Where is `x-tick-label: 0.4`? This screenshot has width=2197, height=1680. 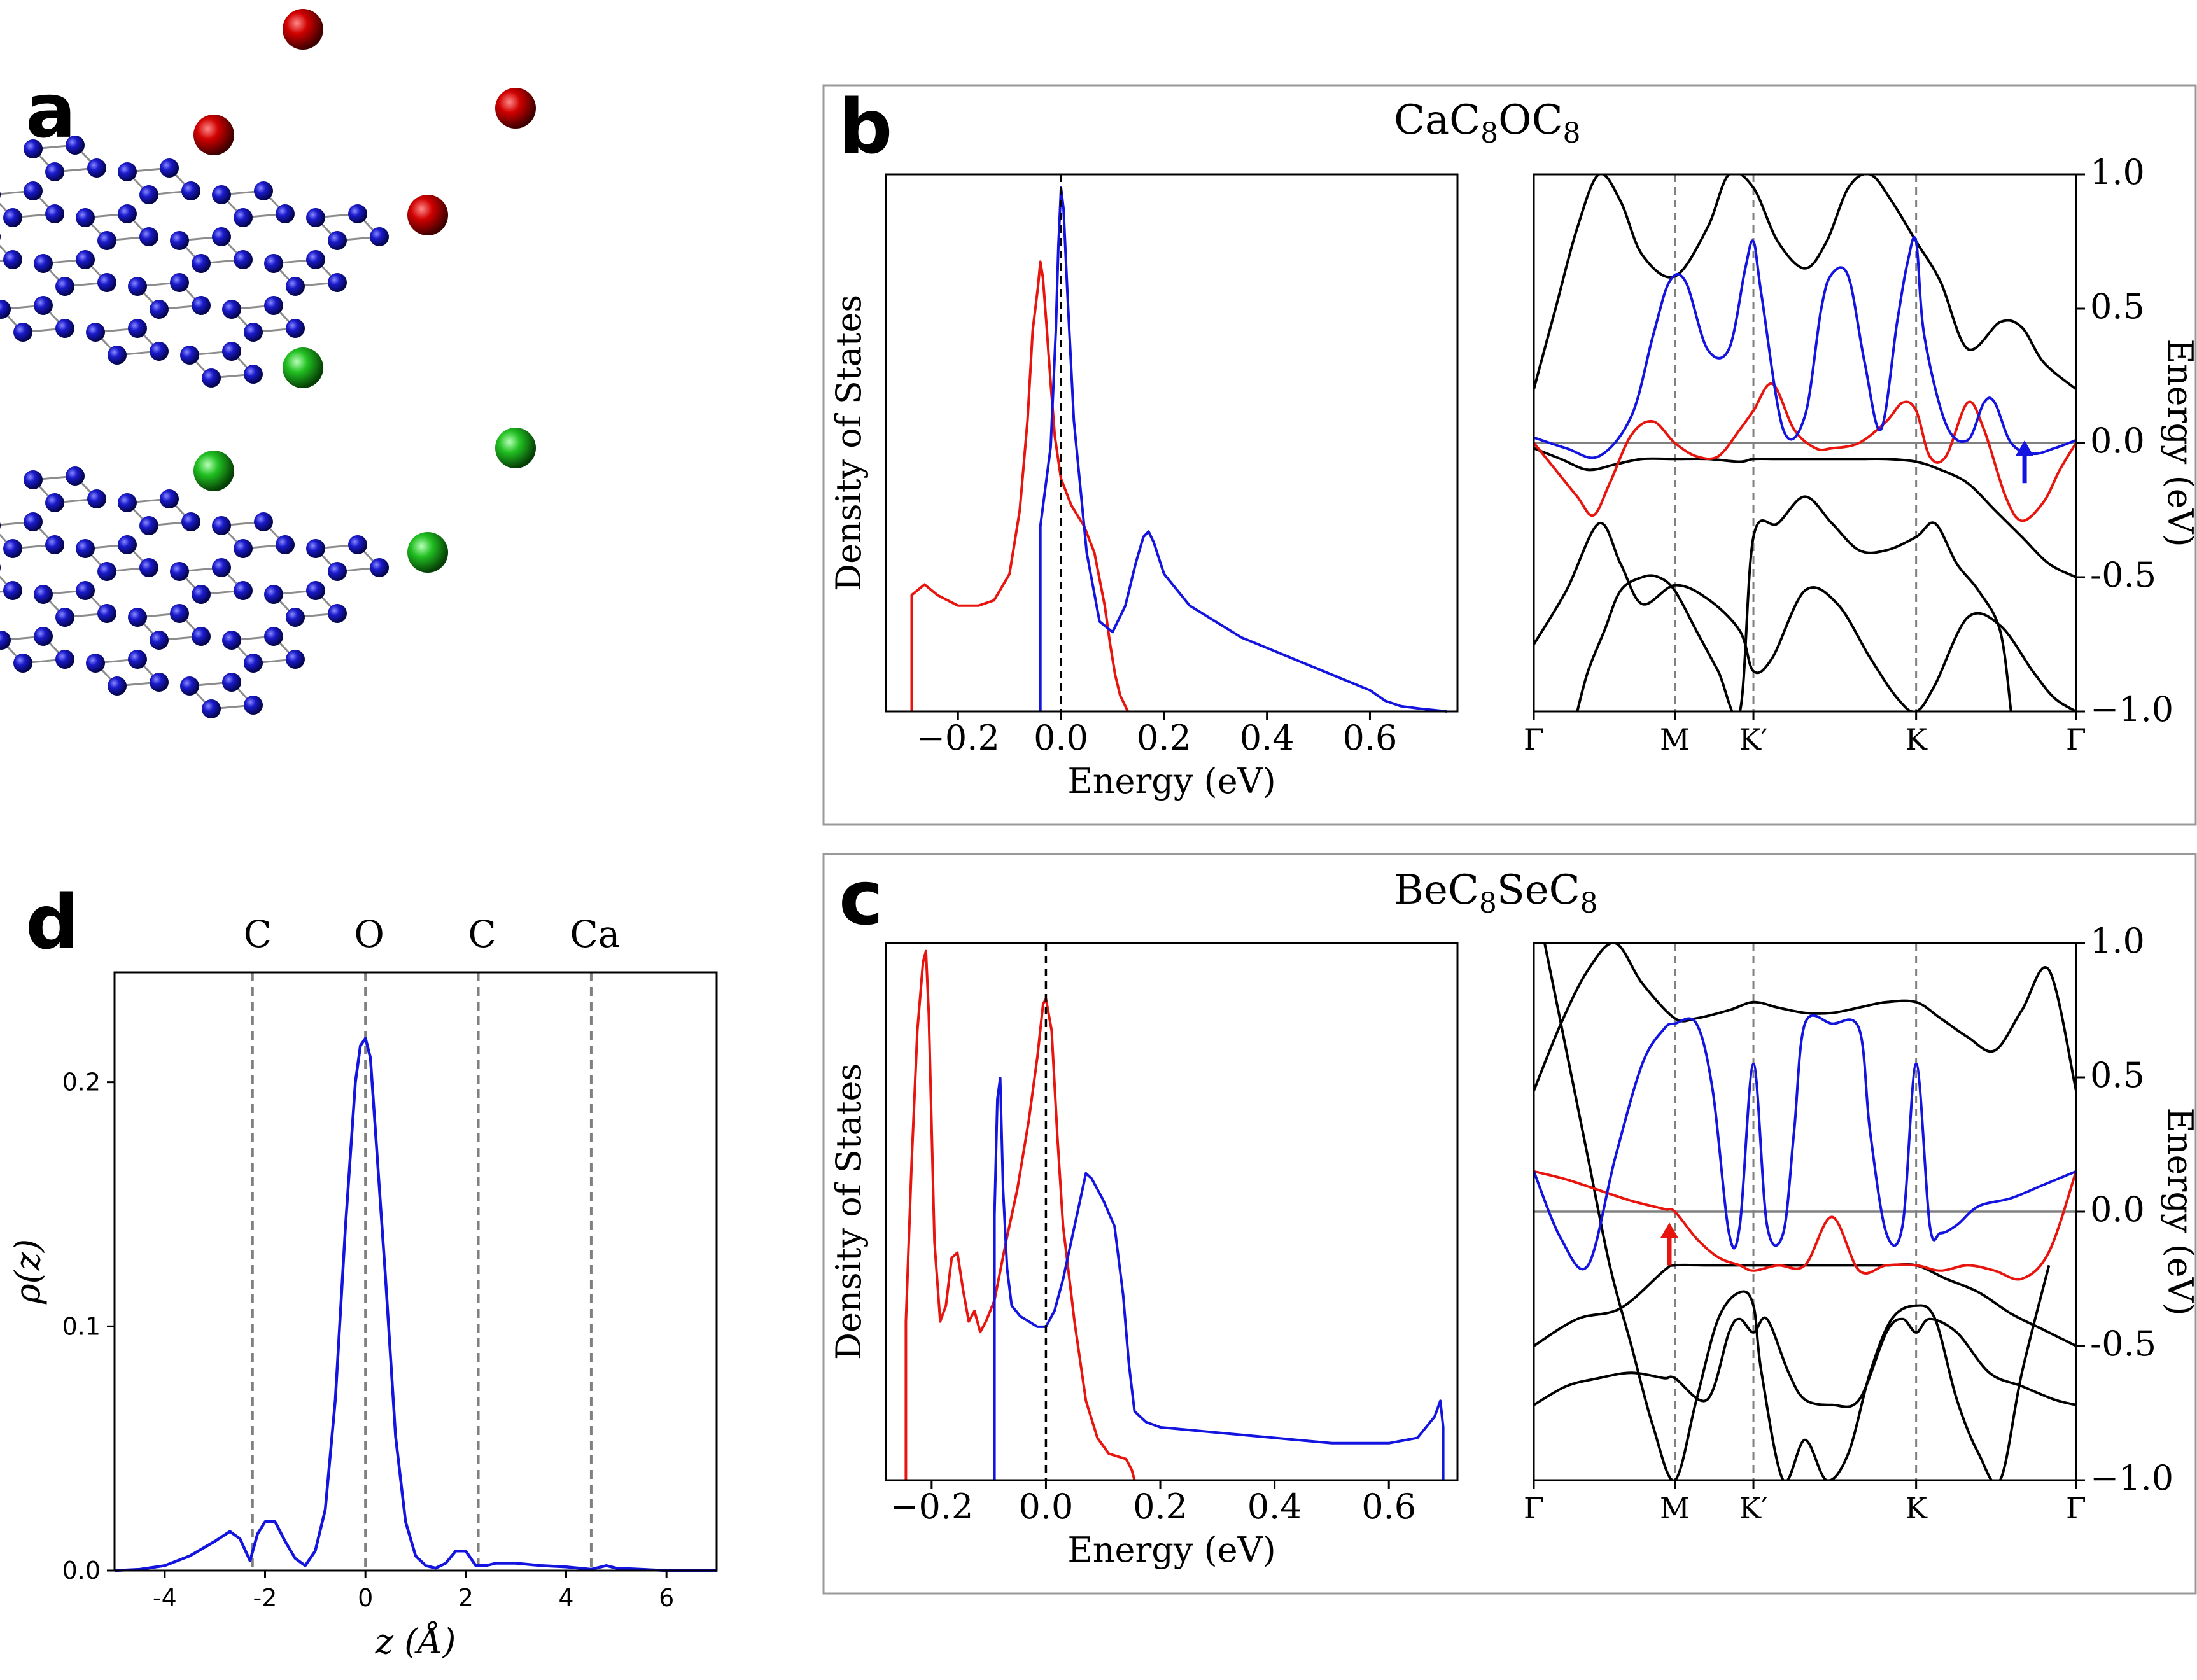
x-tick-label: 0.4 is located at coordinates (1274, 1507).